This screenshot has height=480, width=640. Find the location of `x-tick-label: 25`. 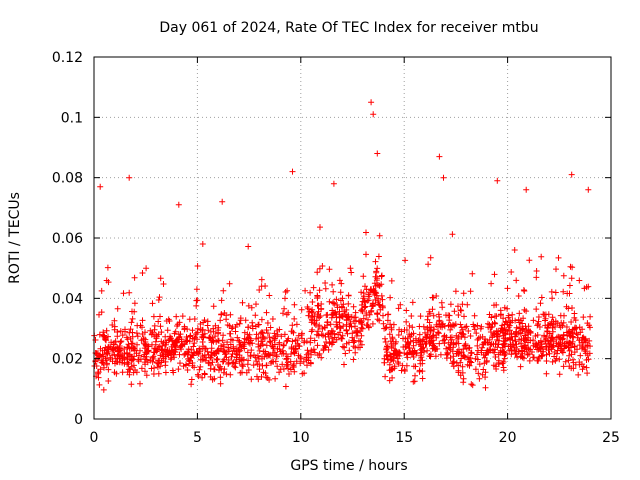

x-tick-label: 25 is located at coordinates (611, 438).